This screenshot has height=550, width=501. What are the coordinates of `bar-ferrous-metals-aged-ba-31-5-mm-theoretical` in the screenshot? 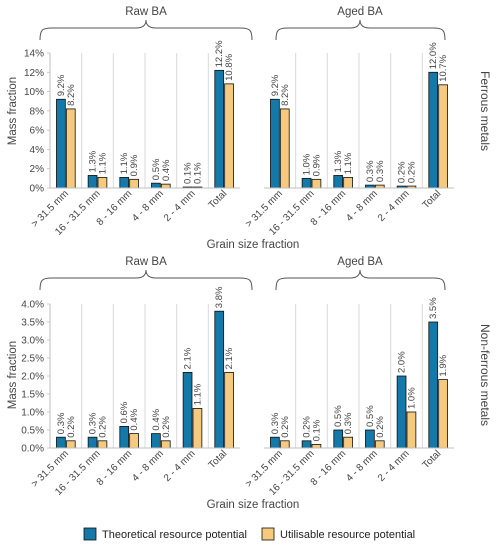 It's located at (275, 143).